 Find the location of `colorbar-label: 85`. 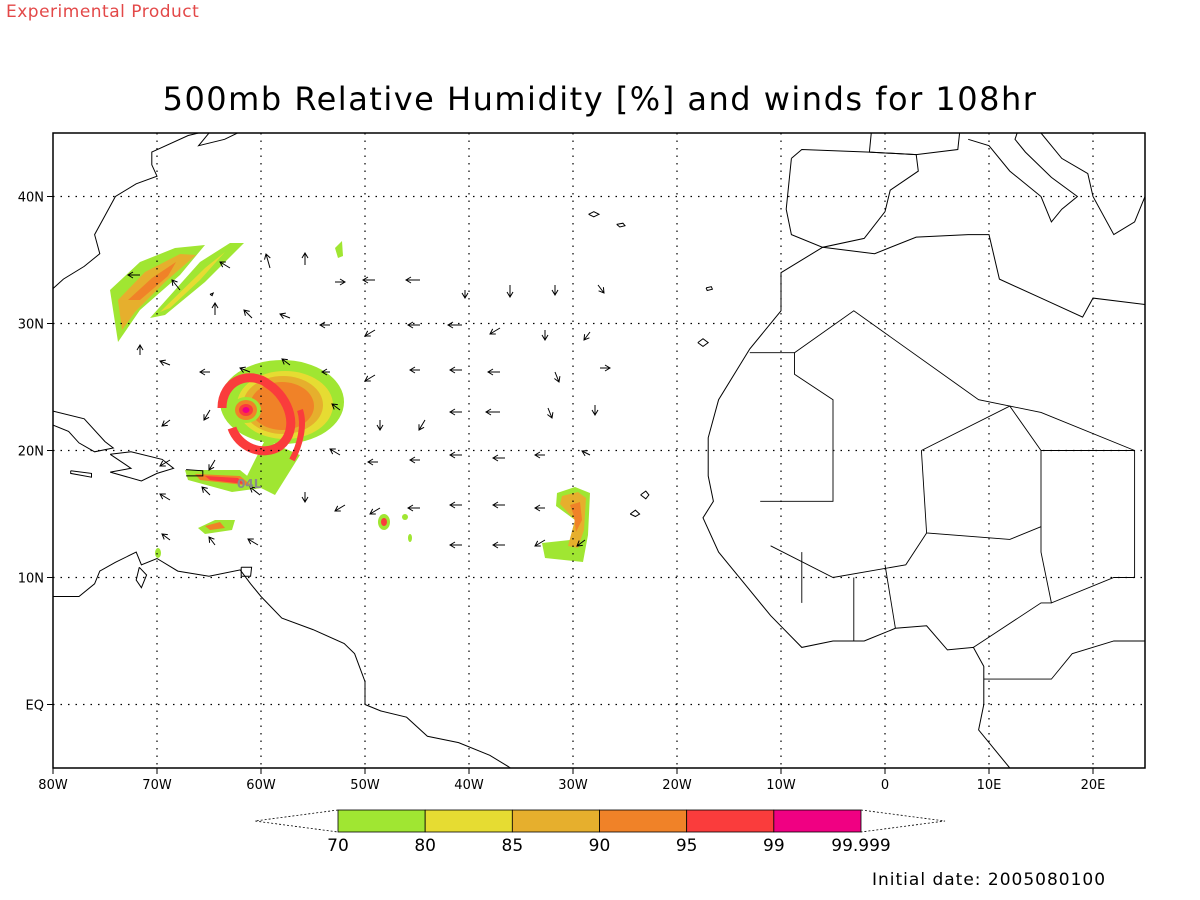

colorbar-label: 85 is located at coordinates (513, 846).